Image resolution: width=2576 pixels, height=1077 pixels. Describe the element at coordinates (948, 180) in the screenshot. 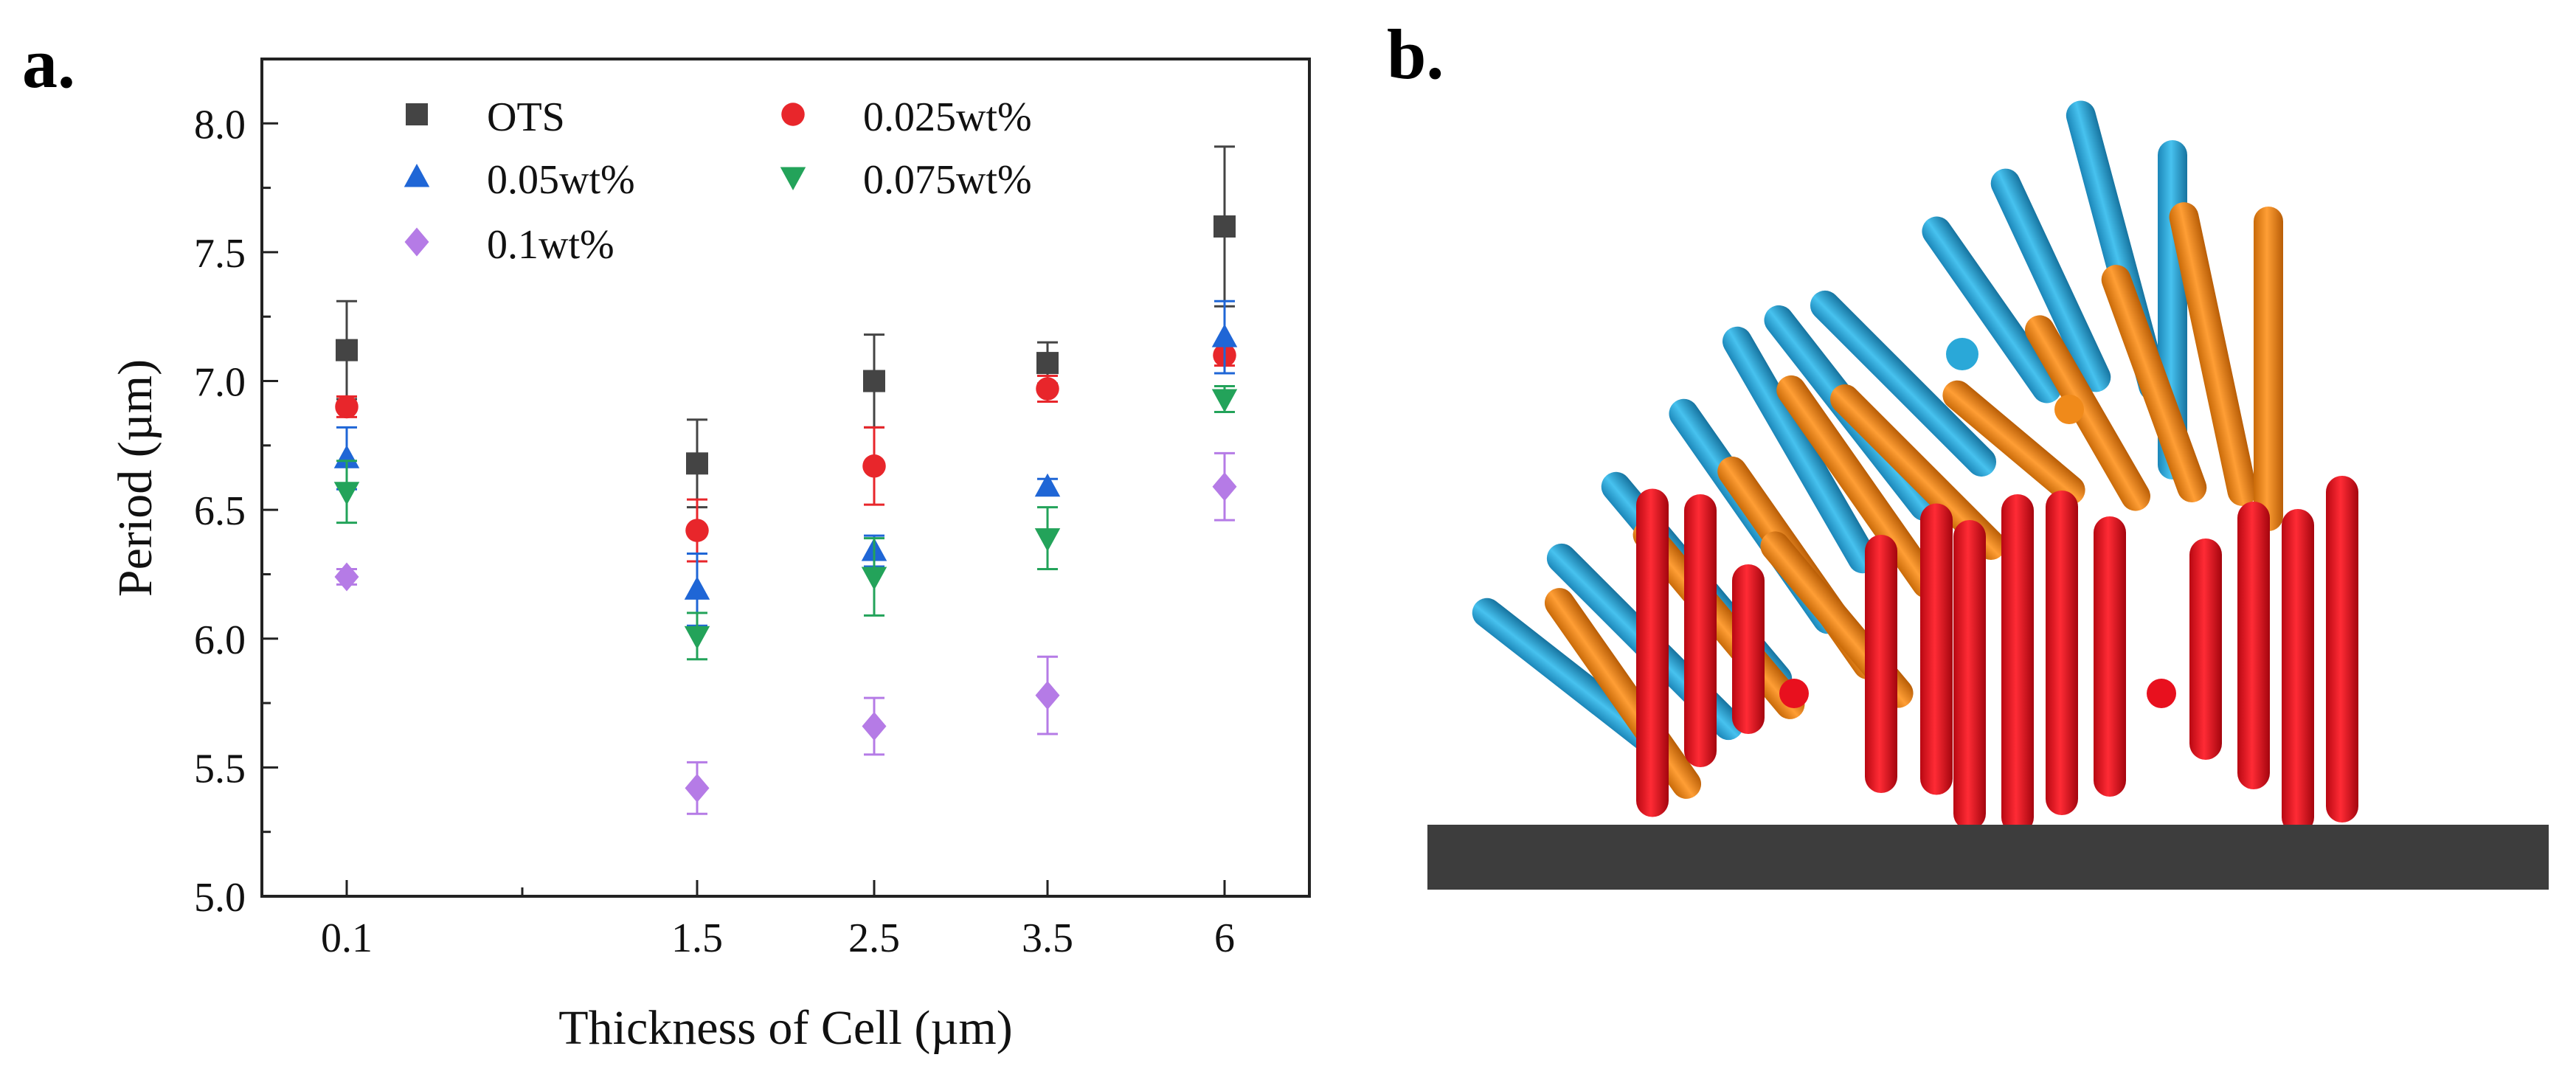

I see `legend-label: 0.075wt%` at that location.